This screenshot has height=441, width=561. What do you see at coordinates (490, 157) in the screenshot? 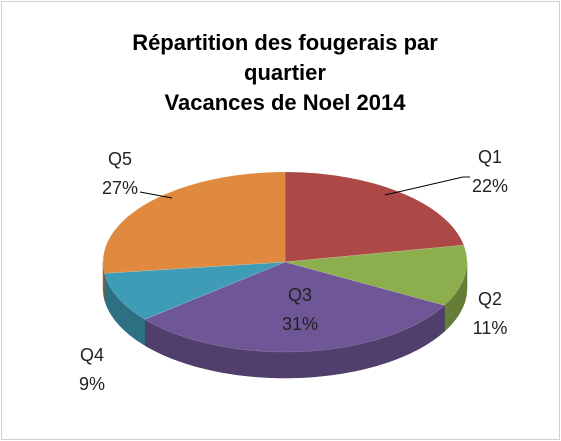
I see `slice-category-label: Q1` at bounding box center [490, 157].